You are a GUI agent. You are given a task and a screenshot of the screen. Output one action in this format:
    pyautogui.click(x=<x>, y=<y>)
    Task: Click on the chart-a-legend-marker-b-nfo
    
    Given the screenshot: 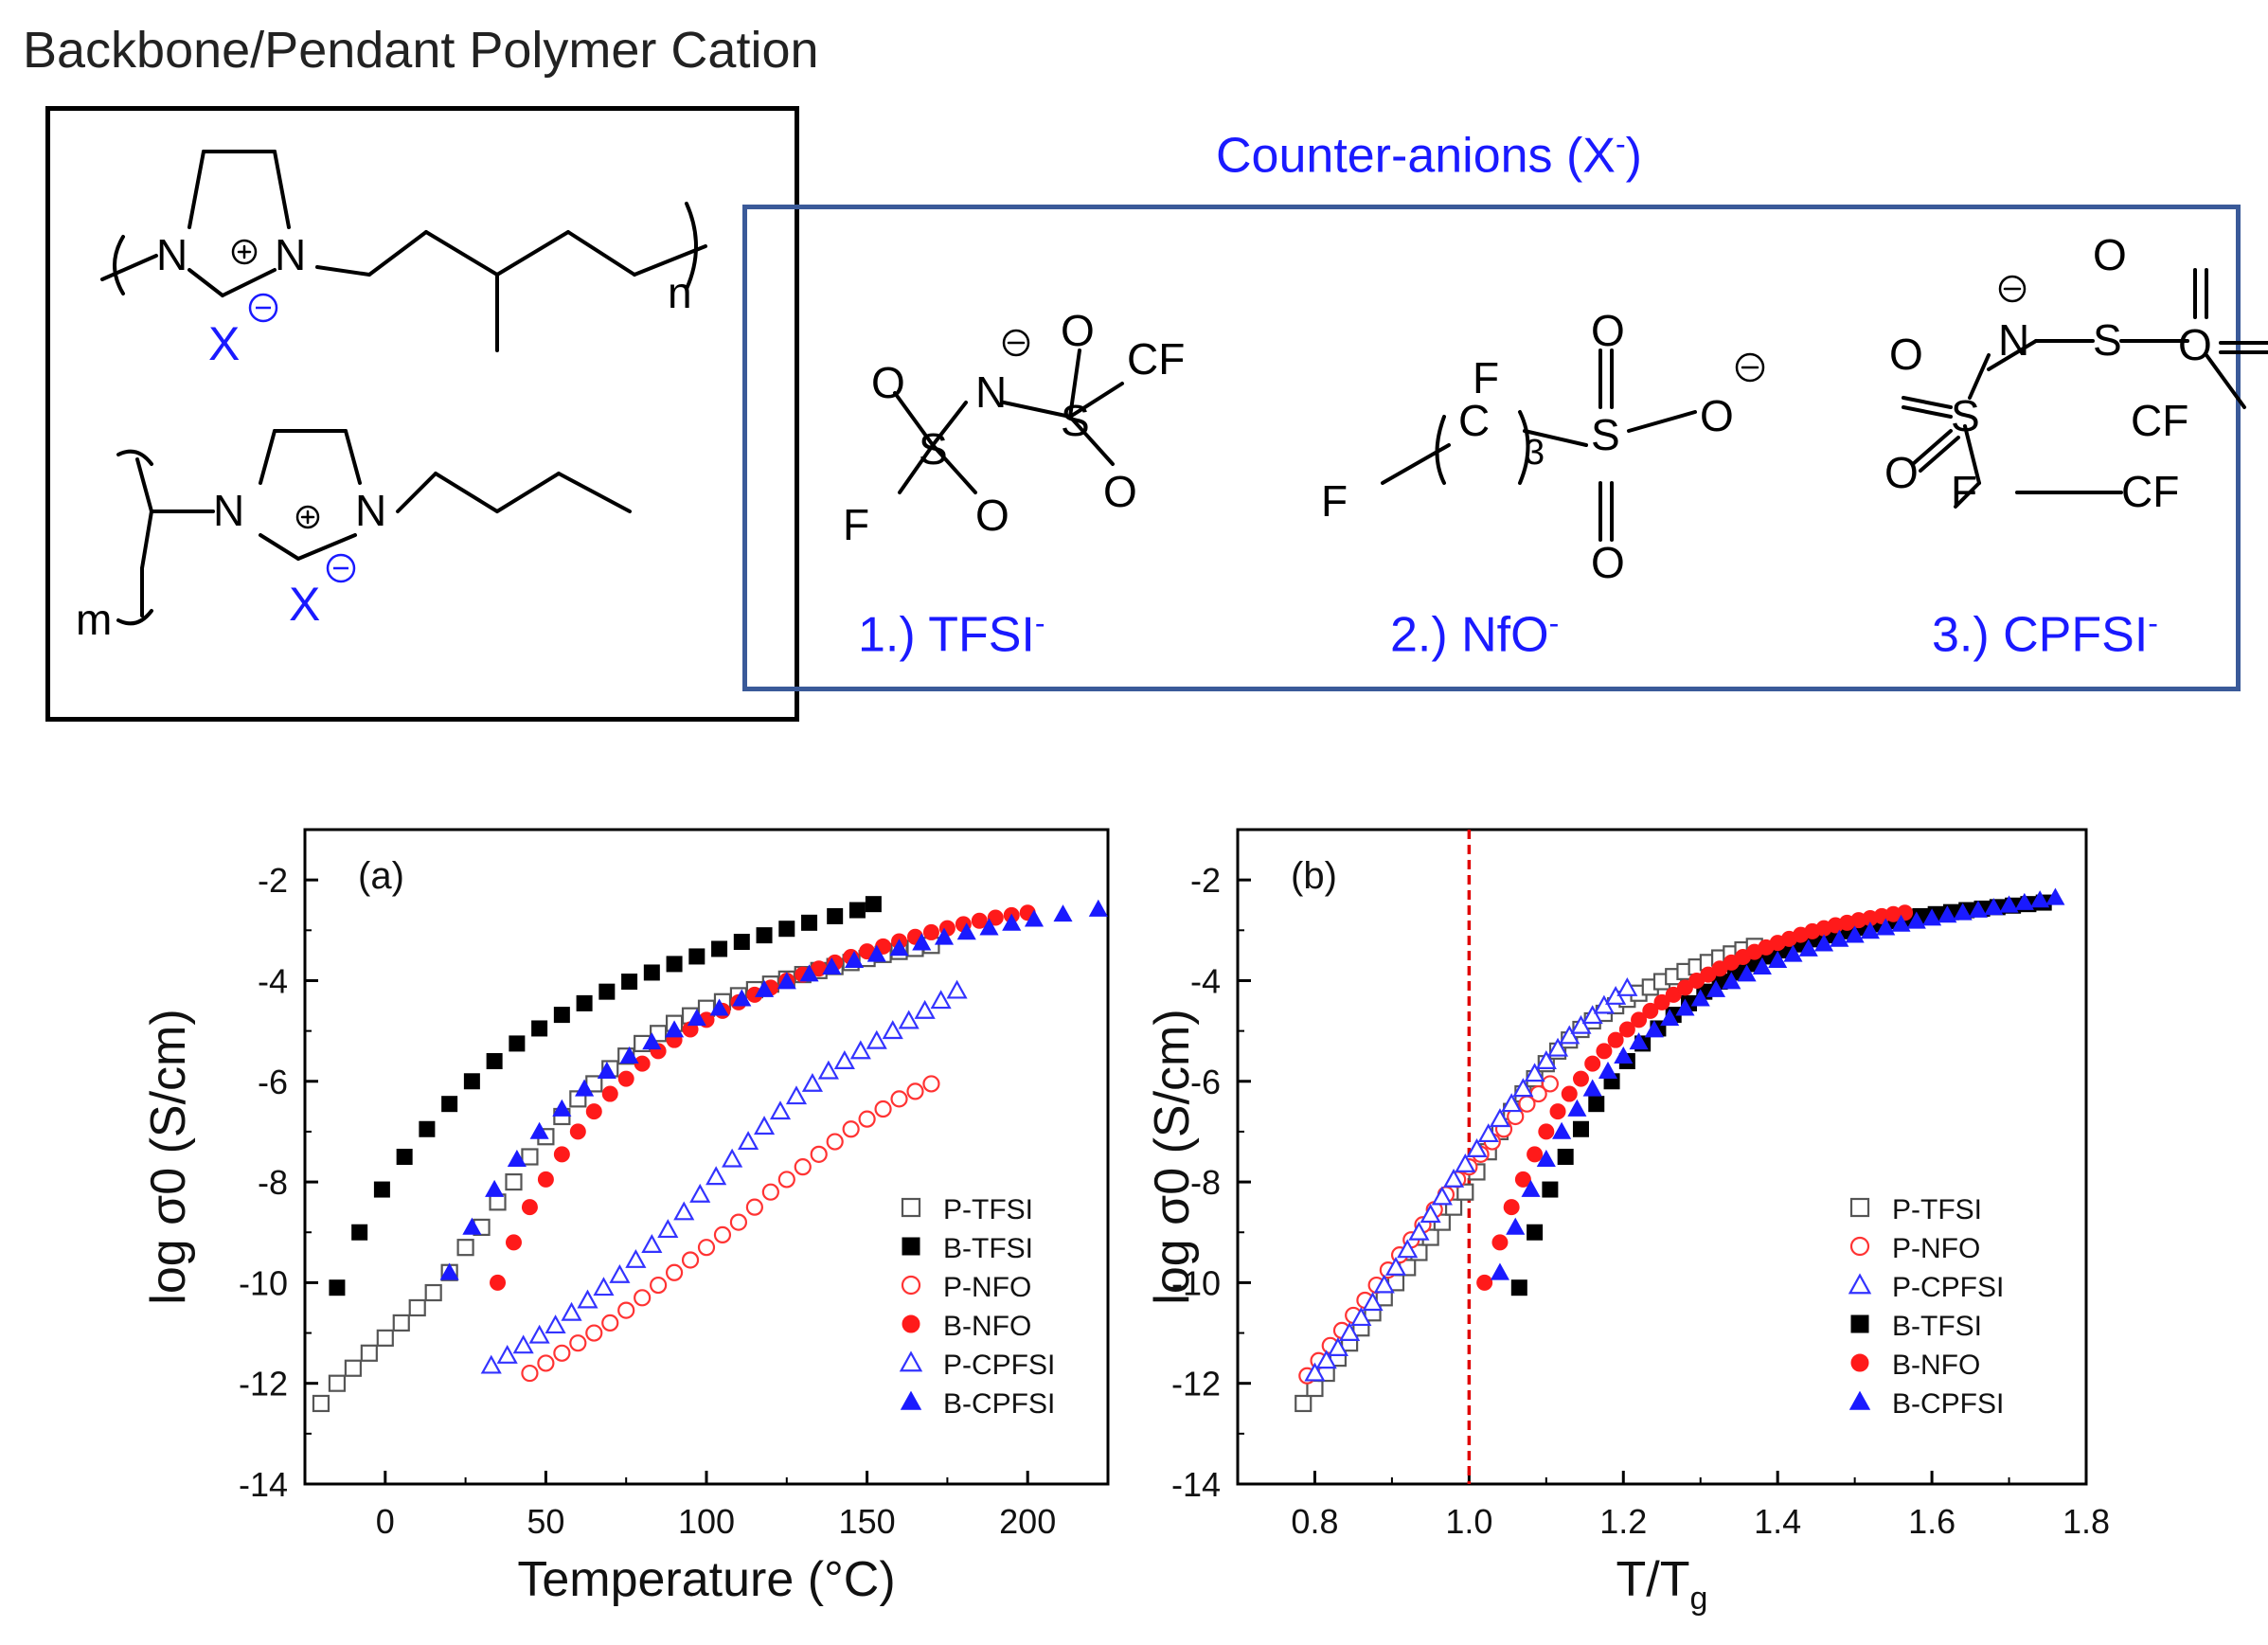 What is the action you would take?
    pyautogui.click(x=911, y=1323)
    